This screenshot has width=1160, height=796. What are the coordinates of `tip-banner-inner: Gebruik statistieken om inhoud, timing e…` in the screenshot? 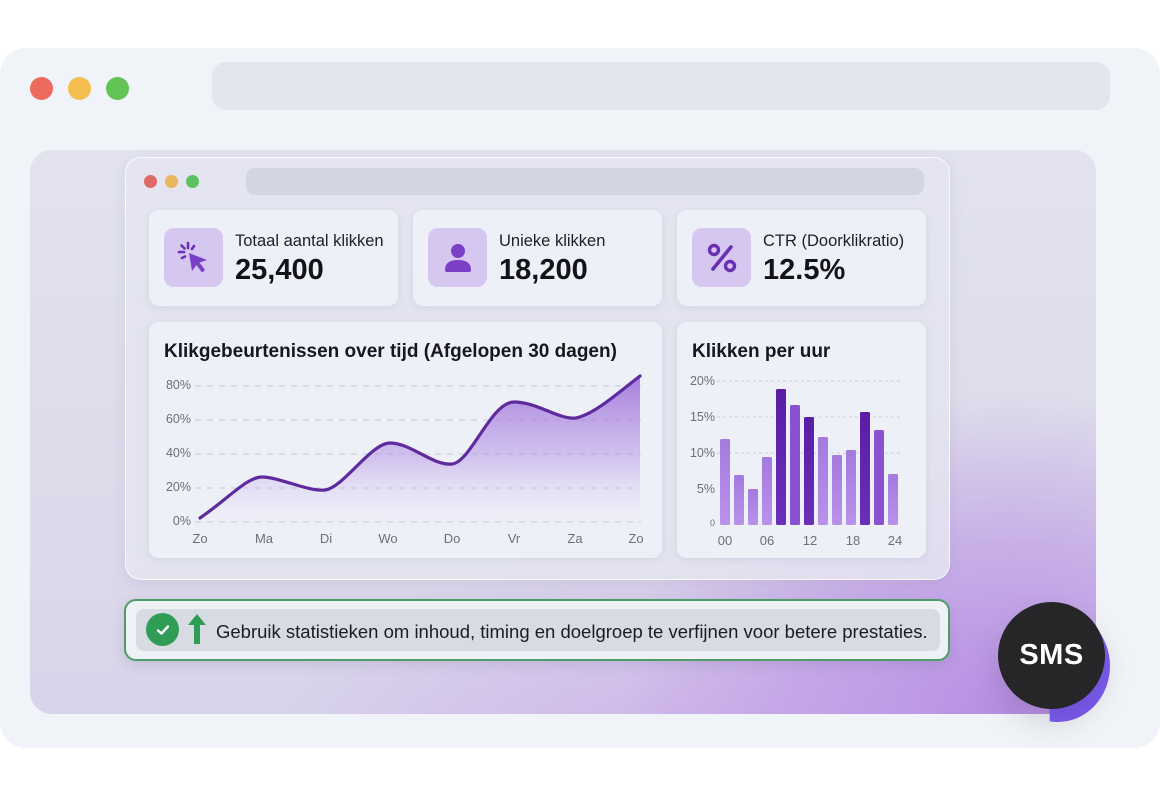 It's located at (538, 630).